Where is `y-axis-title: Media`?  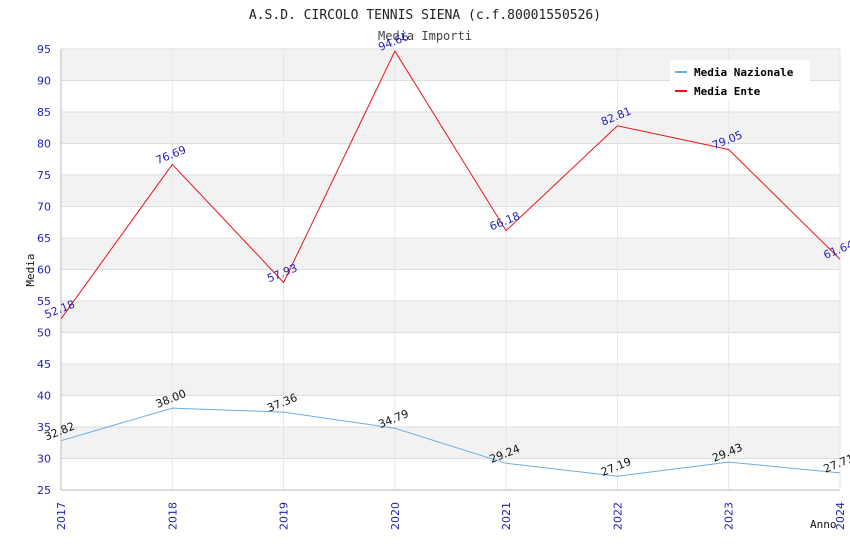 y-axis-title: Media is located at coordinates (30, 269).